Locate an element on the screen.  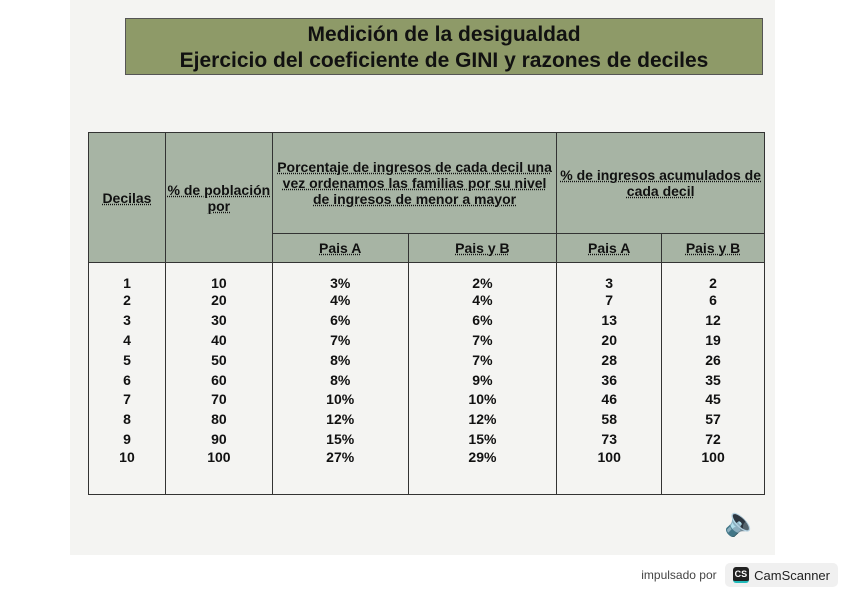
table-cell: 26 is located at coordinates (713, 359).